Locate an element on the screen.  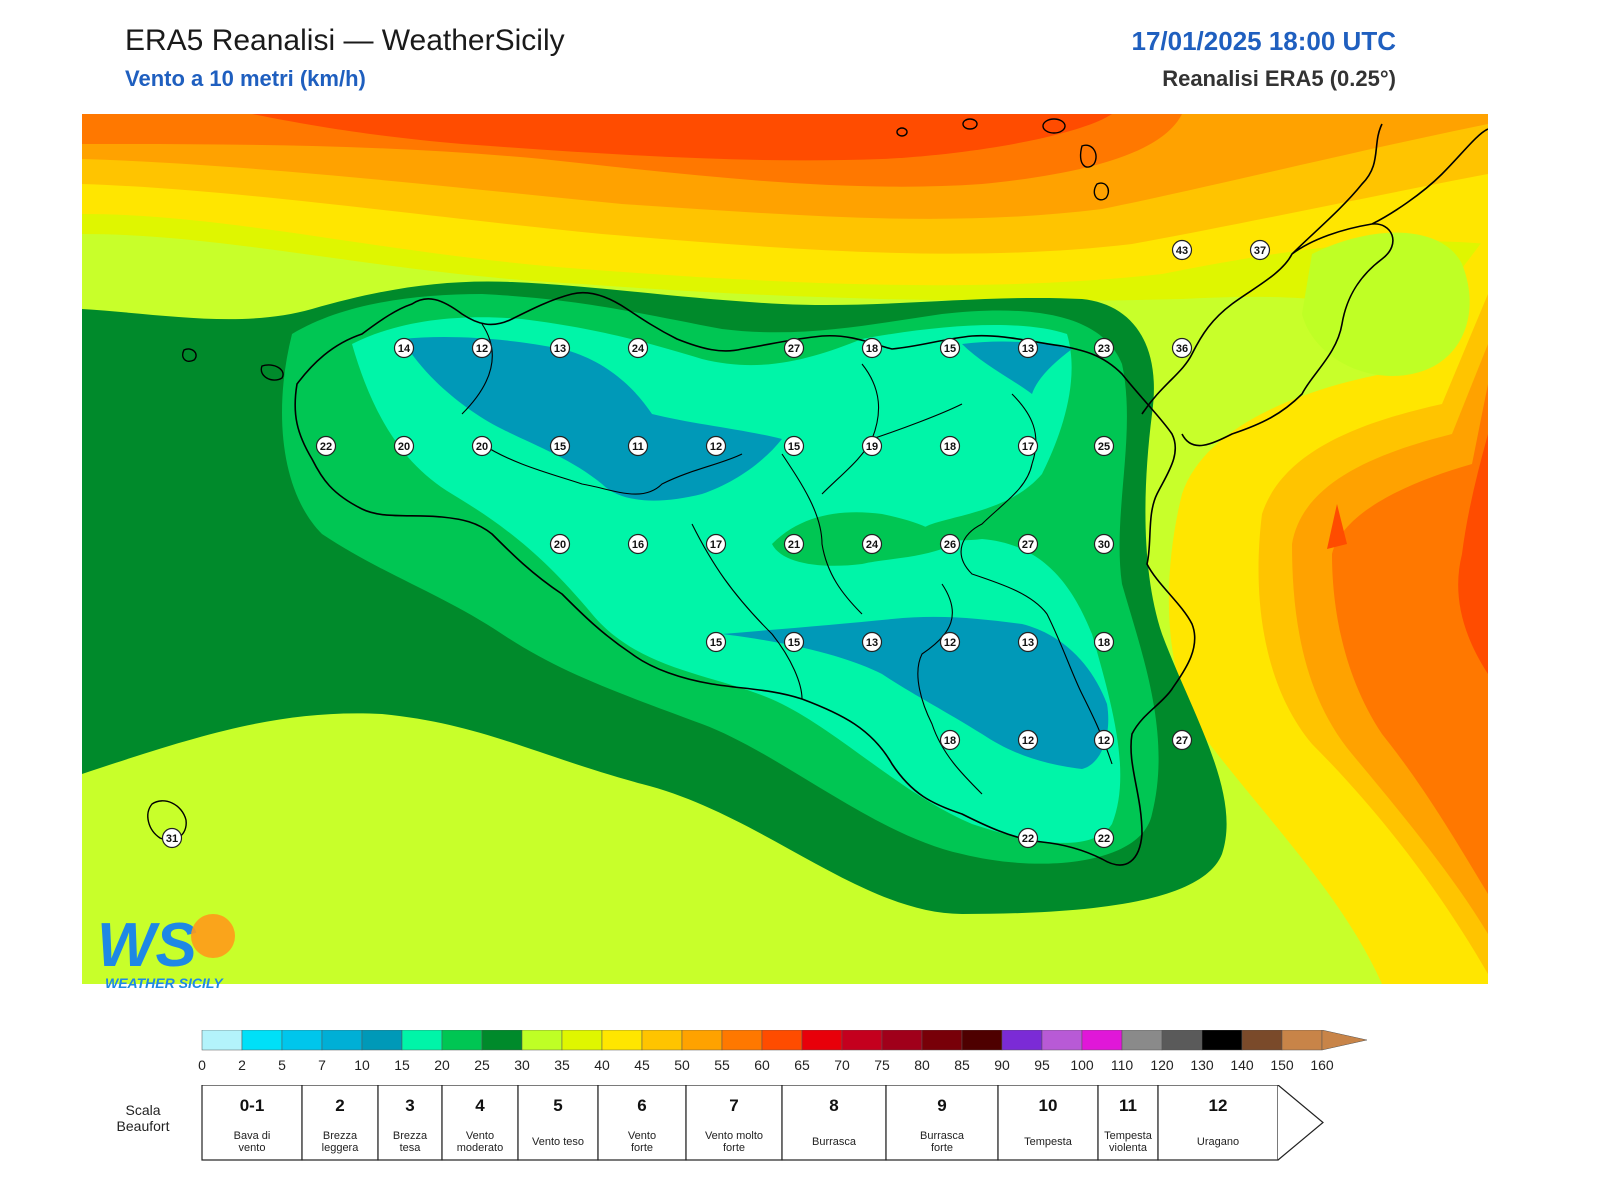
colorbar-tick-label: 60 is located at coordinates (762, 1065).